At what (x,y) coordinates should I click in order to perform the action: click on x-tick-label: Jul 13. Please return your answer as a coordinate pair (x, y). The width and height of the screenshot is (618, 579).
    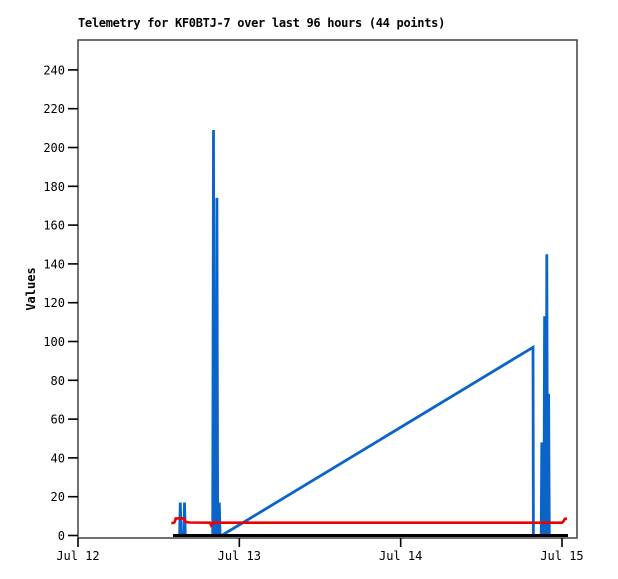
    Looking at the image, I should click on (239, 556).